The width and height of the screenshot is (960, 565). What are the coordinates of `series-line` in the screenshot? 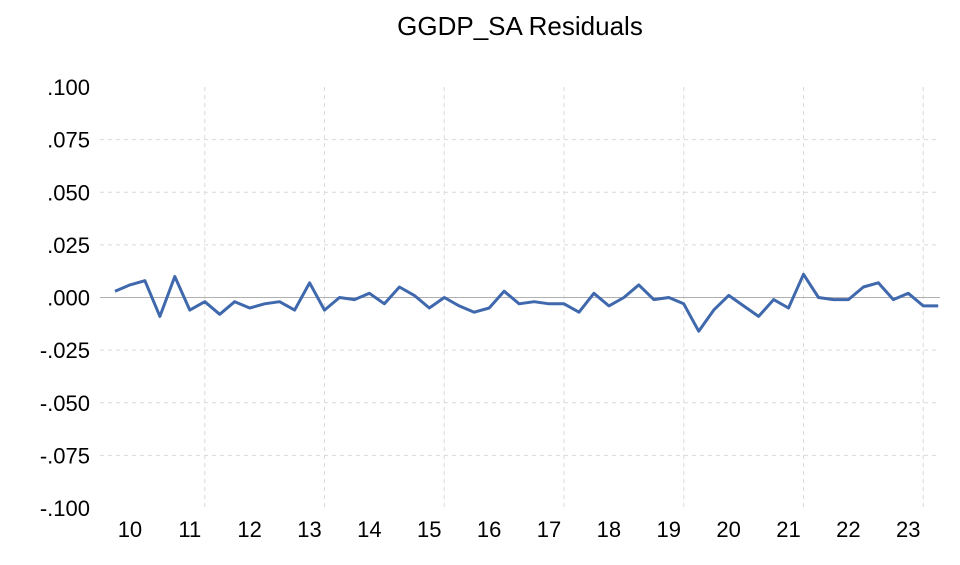 It's located at (526, 302).